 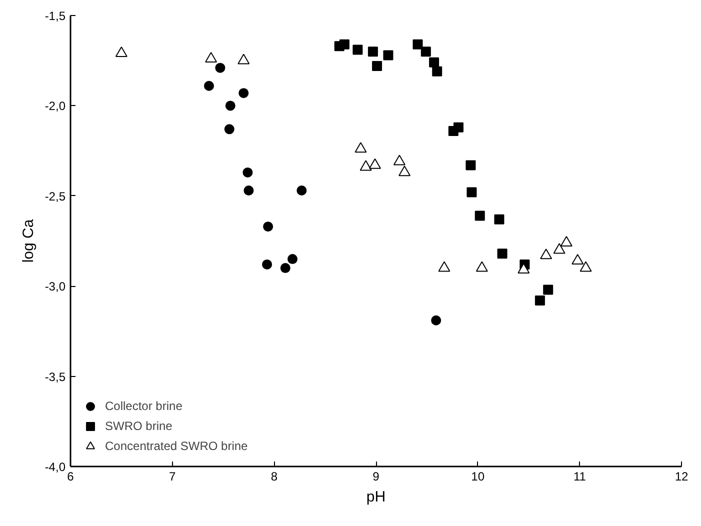 I want to click on x-tick-label: 8, so click(x=274, y=477).